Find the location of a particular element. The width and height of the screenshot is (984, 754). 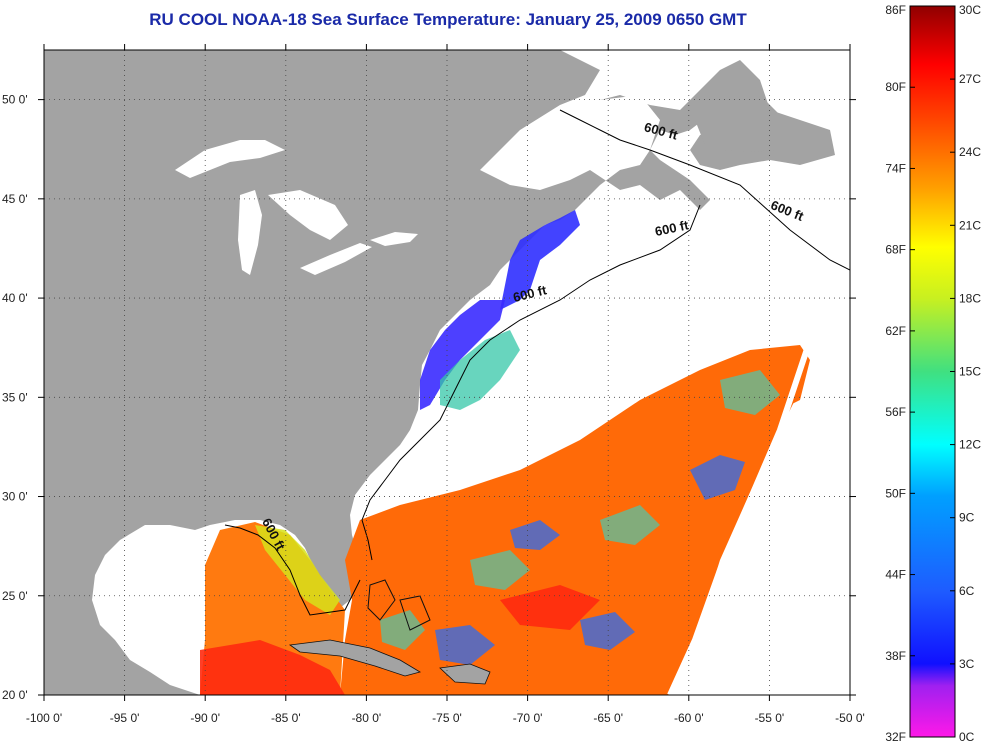

colorbar-fahrenheit-labels: 86F 80F 74F 68F 62F 56F 50F 44F 38F 32F is located at coordinates (900, 373).